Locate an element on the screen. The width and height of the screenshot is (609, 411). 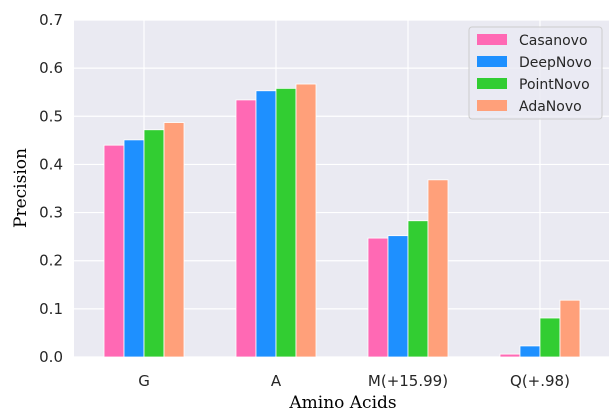
y-tick-label: 0.2 is located at coordinates (51, 261).